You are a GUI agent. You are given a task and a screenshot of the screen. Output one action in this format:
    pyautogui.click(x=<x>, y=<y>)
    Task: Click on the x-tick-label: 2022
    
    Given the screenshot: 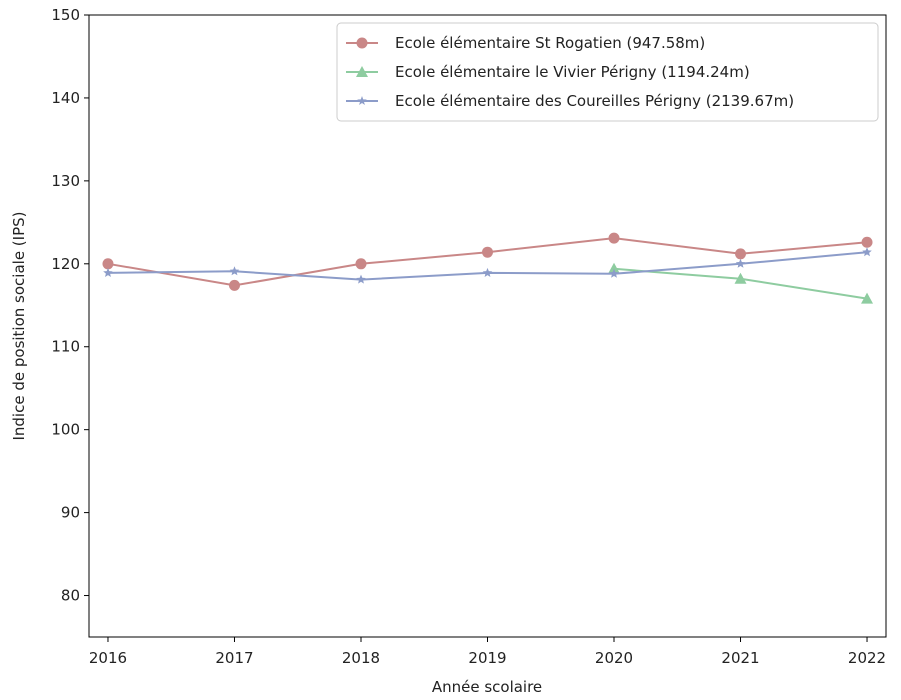 What is the action you would take?
    pyautogui.click(x=867, y=658)
    